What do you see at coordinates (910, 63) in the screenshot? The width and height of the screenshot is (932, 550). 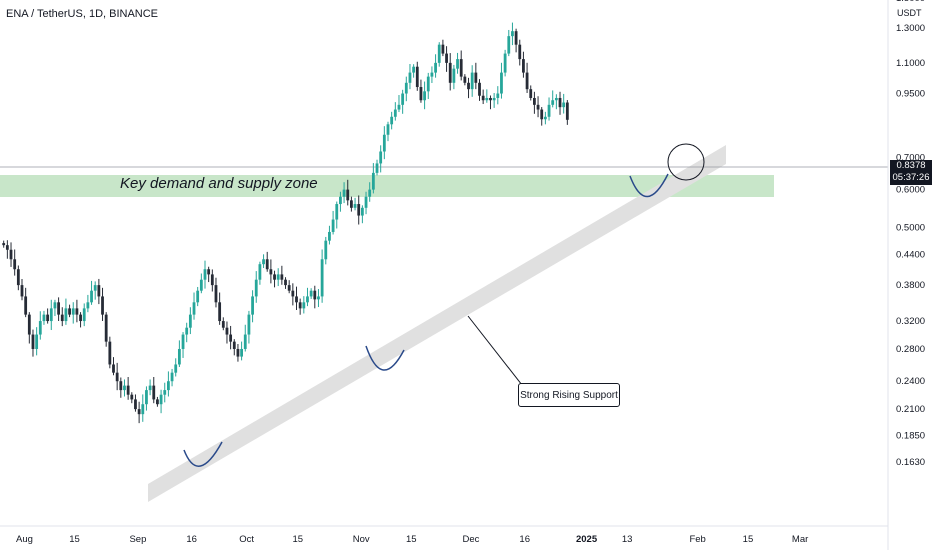 I see `price-tick-label: 1.1000` at bounding box center [910, 63].